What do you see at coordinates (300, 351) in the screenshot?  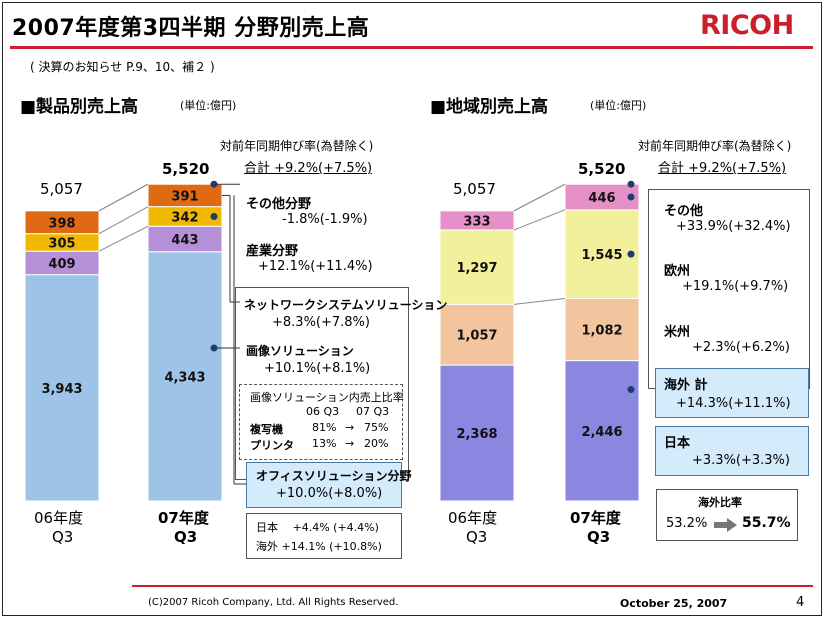 I see `label-imaging-solutions: 画像ソリューション` at bounding box center [300, 351].